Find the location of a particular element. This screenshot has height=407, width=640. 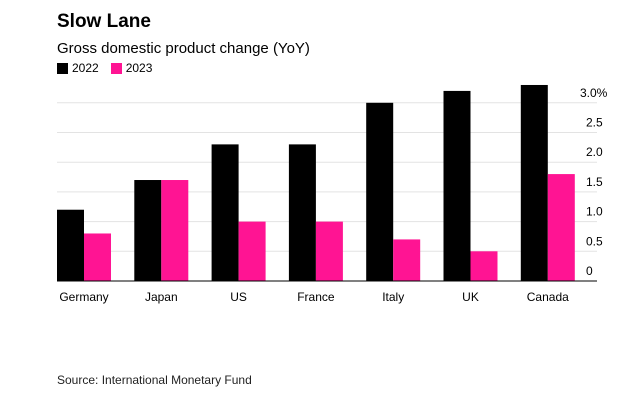

y-tick-label: 0.5 is located at coordinates (594, 241).